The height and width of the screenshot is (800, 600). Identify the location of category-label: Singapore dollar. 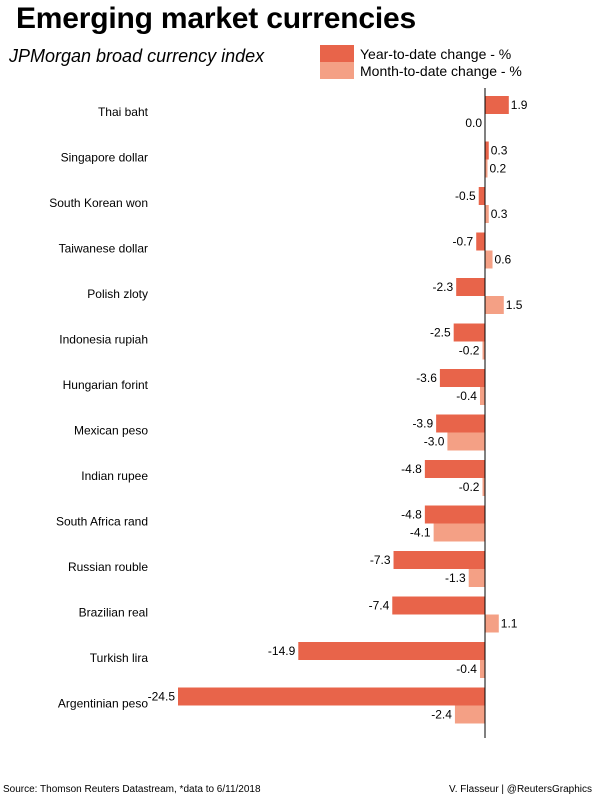
(104, 158).